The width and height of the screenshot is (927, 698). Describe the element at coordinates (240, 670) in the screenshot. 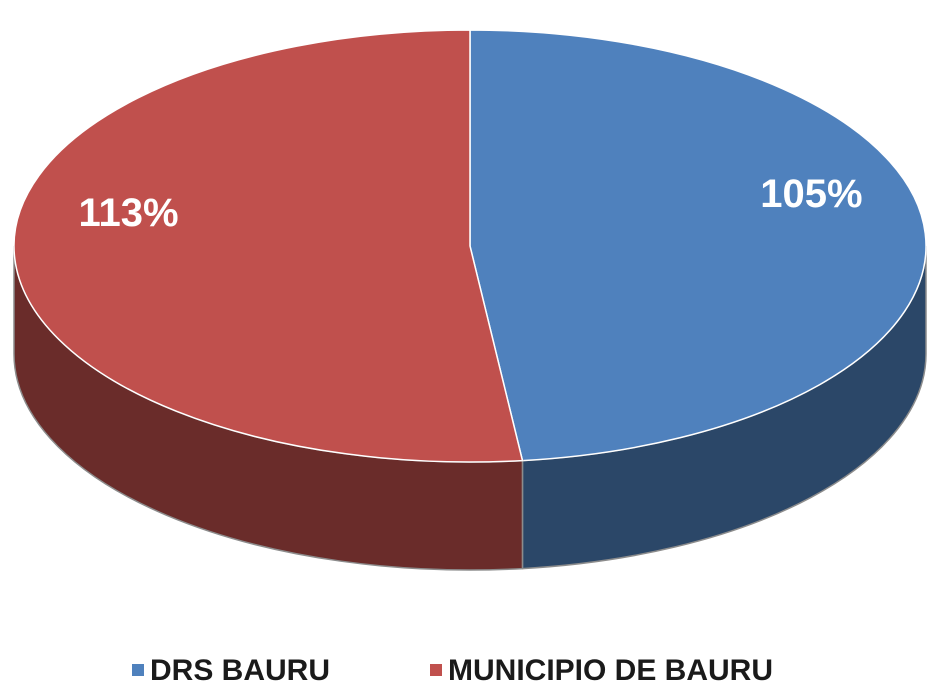

I see `legend-label: DRS BAURU` at that location.